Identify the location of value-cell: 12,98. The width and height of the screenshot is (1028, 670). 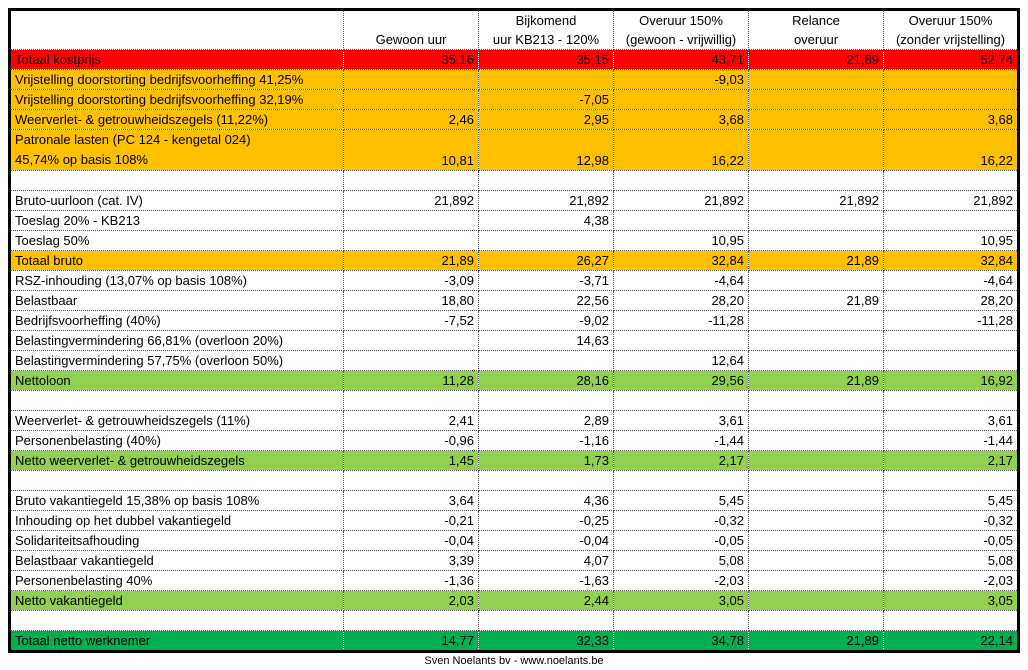
(546, 150).